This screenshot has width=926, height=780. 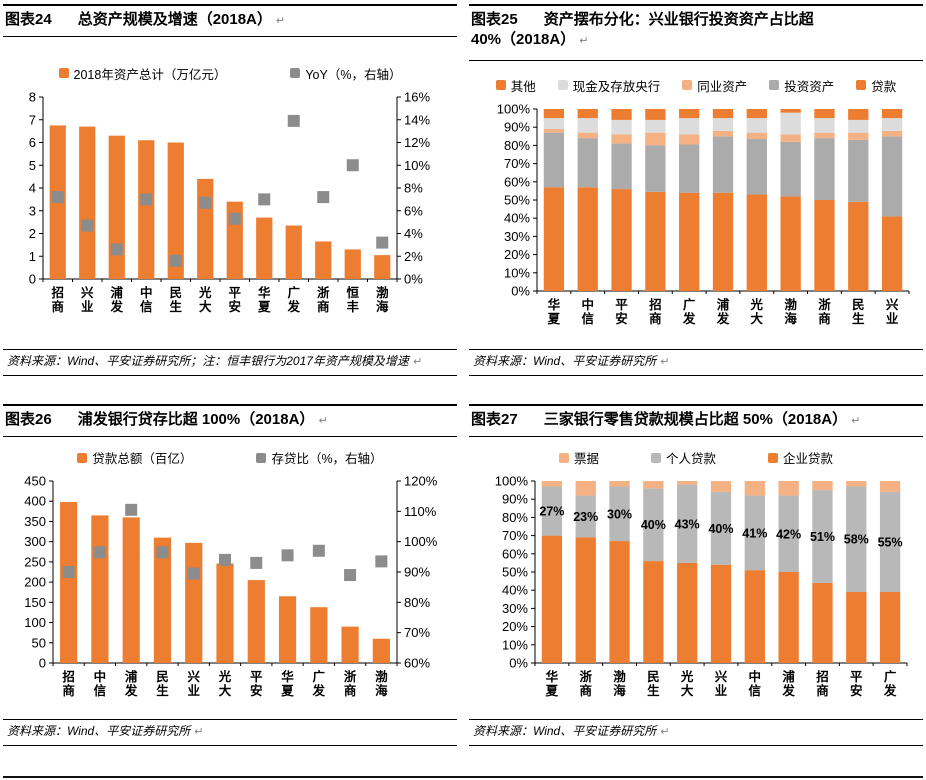 I want to click on figure-tag: 图表27, so click(x=494, y=419).